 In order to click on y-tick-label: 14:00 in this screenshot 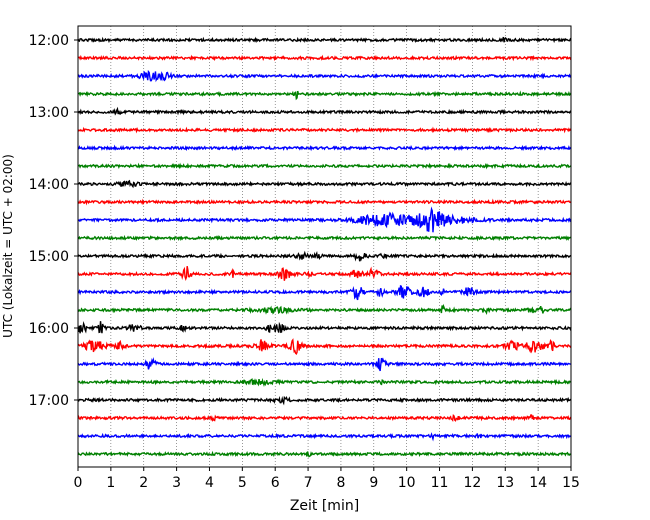, I will do `click(49, 185)`.